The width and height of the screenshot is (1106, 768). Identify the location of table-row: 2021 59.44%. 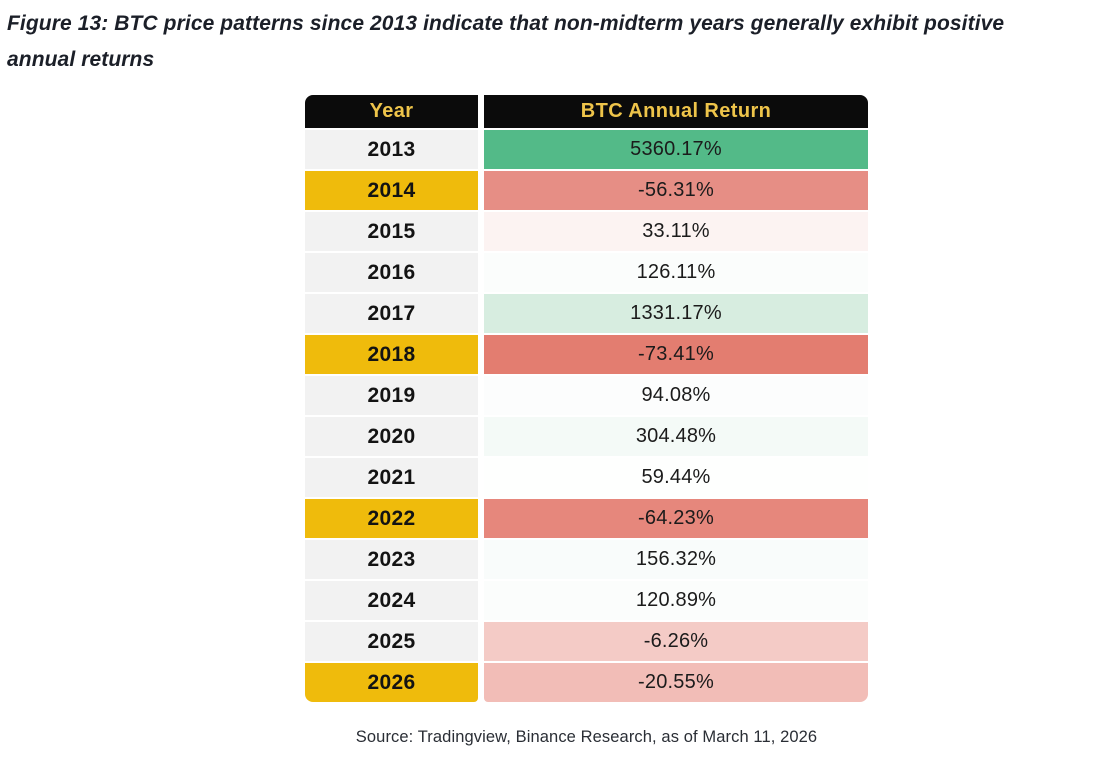
(586, 477).